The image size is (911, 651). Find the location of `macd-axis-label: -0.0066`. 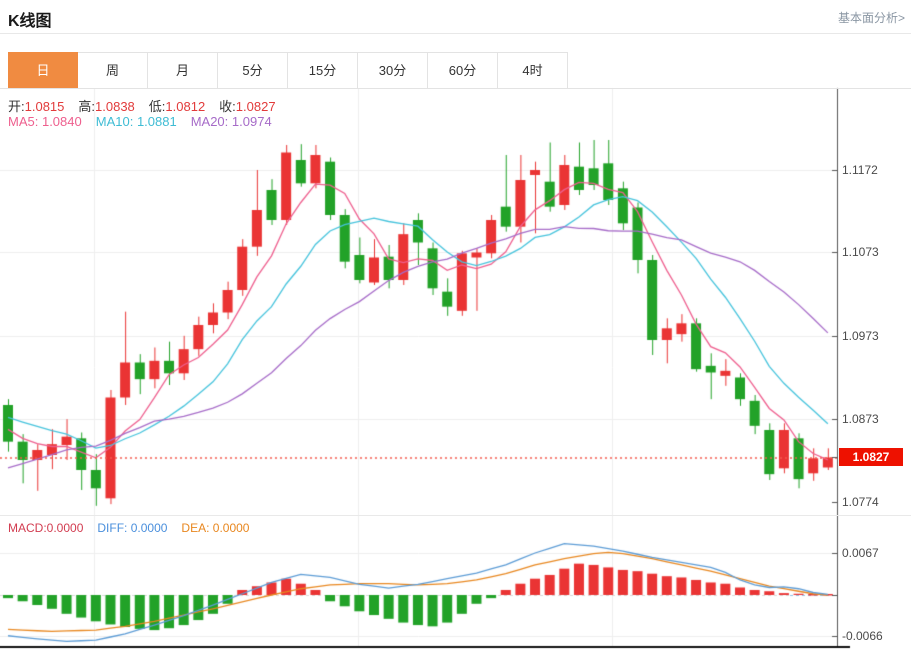

macd-axis-label: -0.0066 is located at coordinates (862, 636).